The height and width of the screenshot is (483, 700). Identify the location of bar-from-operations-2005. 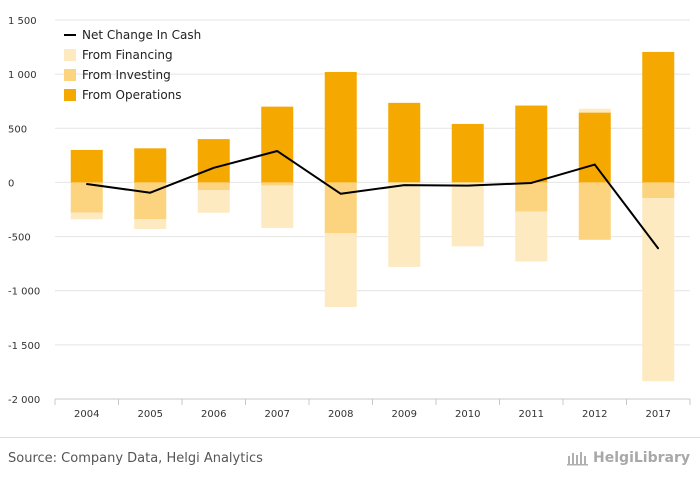
(150, 165).